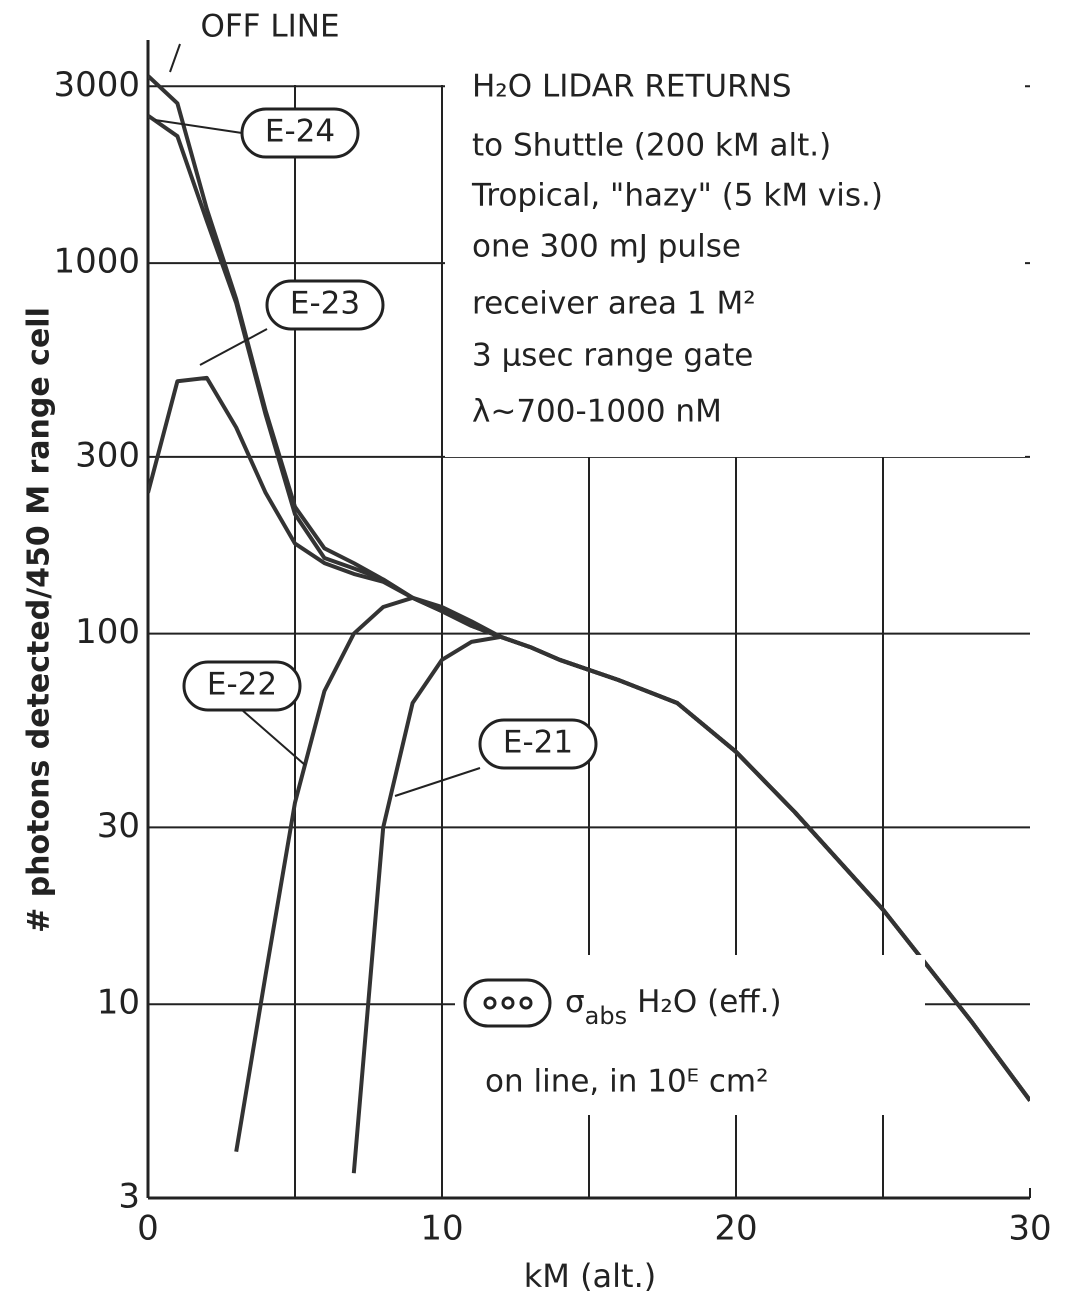  Describe the element at coordinates (575, 1002) in the screenshot. I see `note-symbol: σ` at that location.